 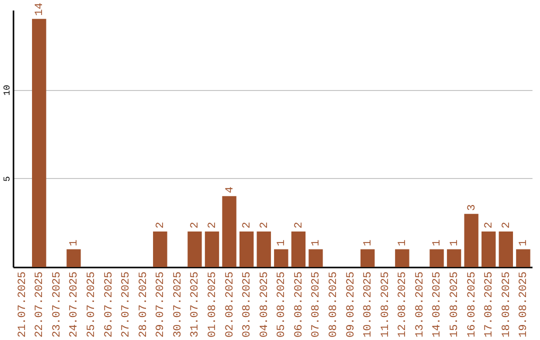 What do you see at coordinates (230, 190) in the screenshot?
I see `data-label: 4` at bounding box center [230, 190].